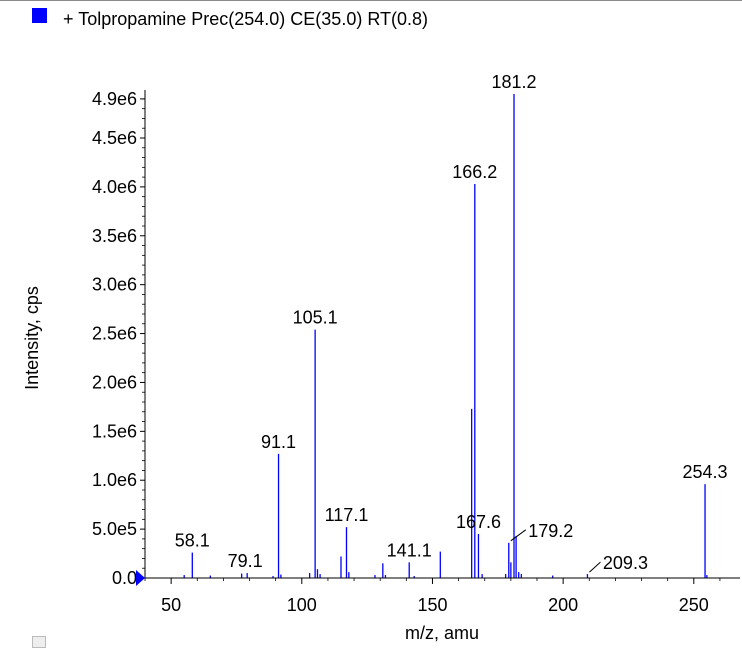  What do you see at coordinates (114, 334) in the screenshot?
I see `y-tick-label: 2.5e6` at bounding box center [114, 334].